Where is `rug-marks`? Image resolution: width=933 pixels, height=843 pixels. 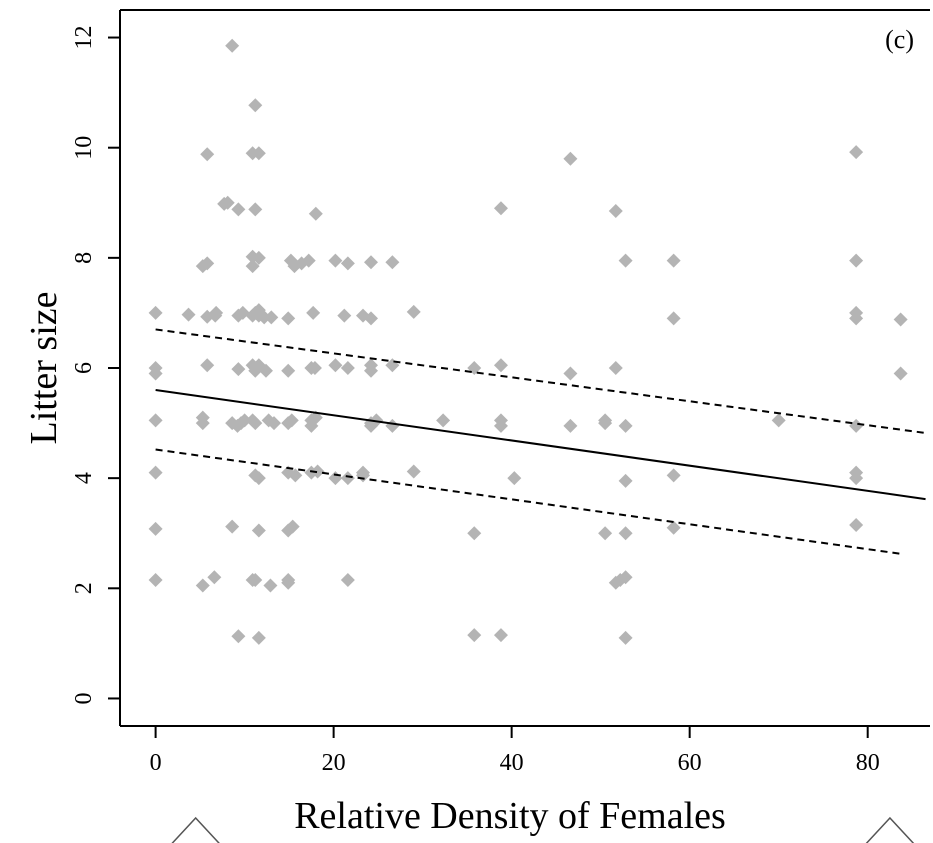 rug-marks is located at coordinates (543, 829).